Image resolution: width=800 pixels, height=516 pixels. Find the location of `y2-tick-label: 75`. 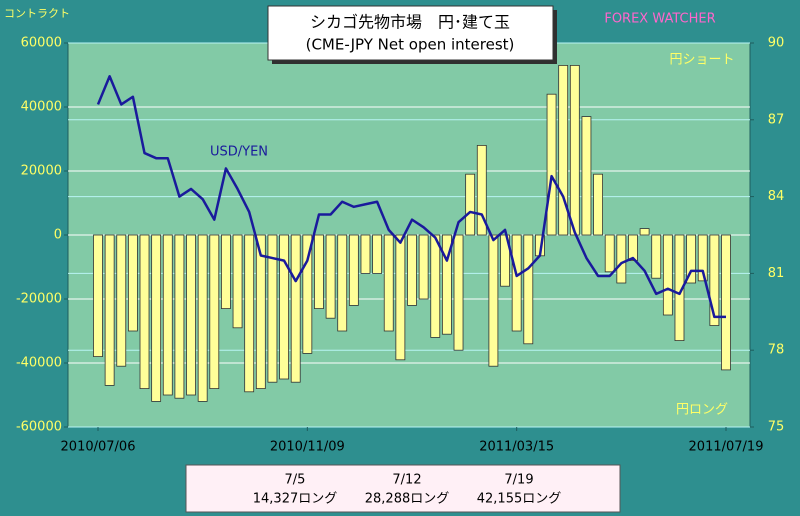

y2-tick-label: 75 is located at coordinates (776, 427).